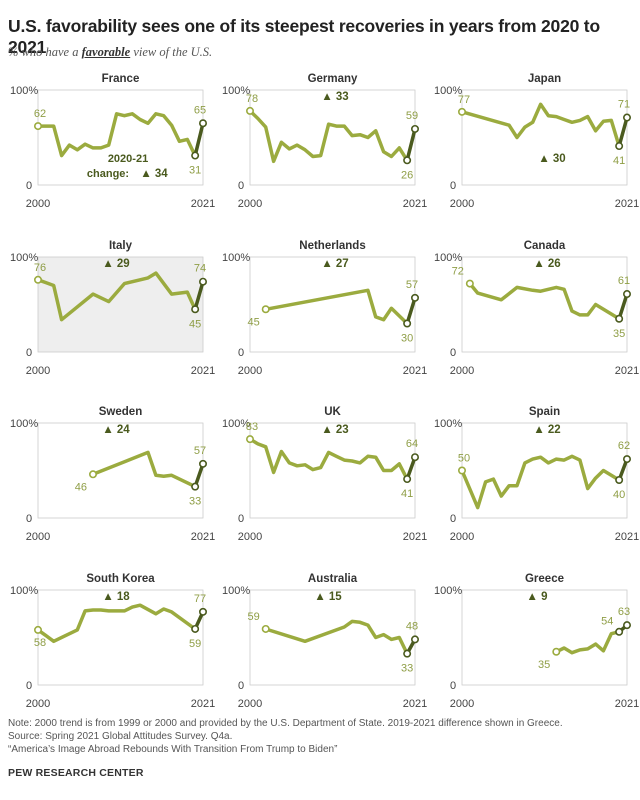 This screenshot has height=800, width=640. I want to click on greece-point-prev, so click(619, 631).